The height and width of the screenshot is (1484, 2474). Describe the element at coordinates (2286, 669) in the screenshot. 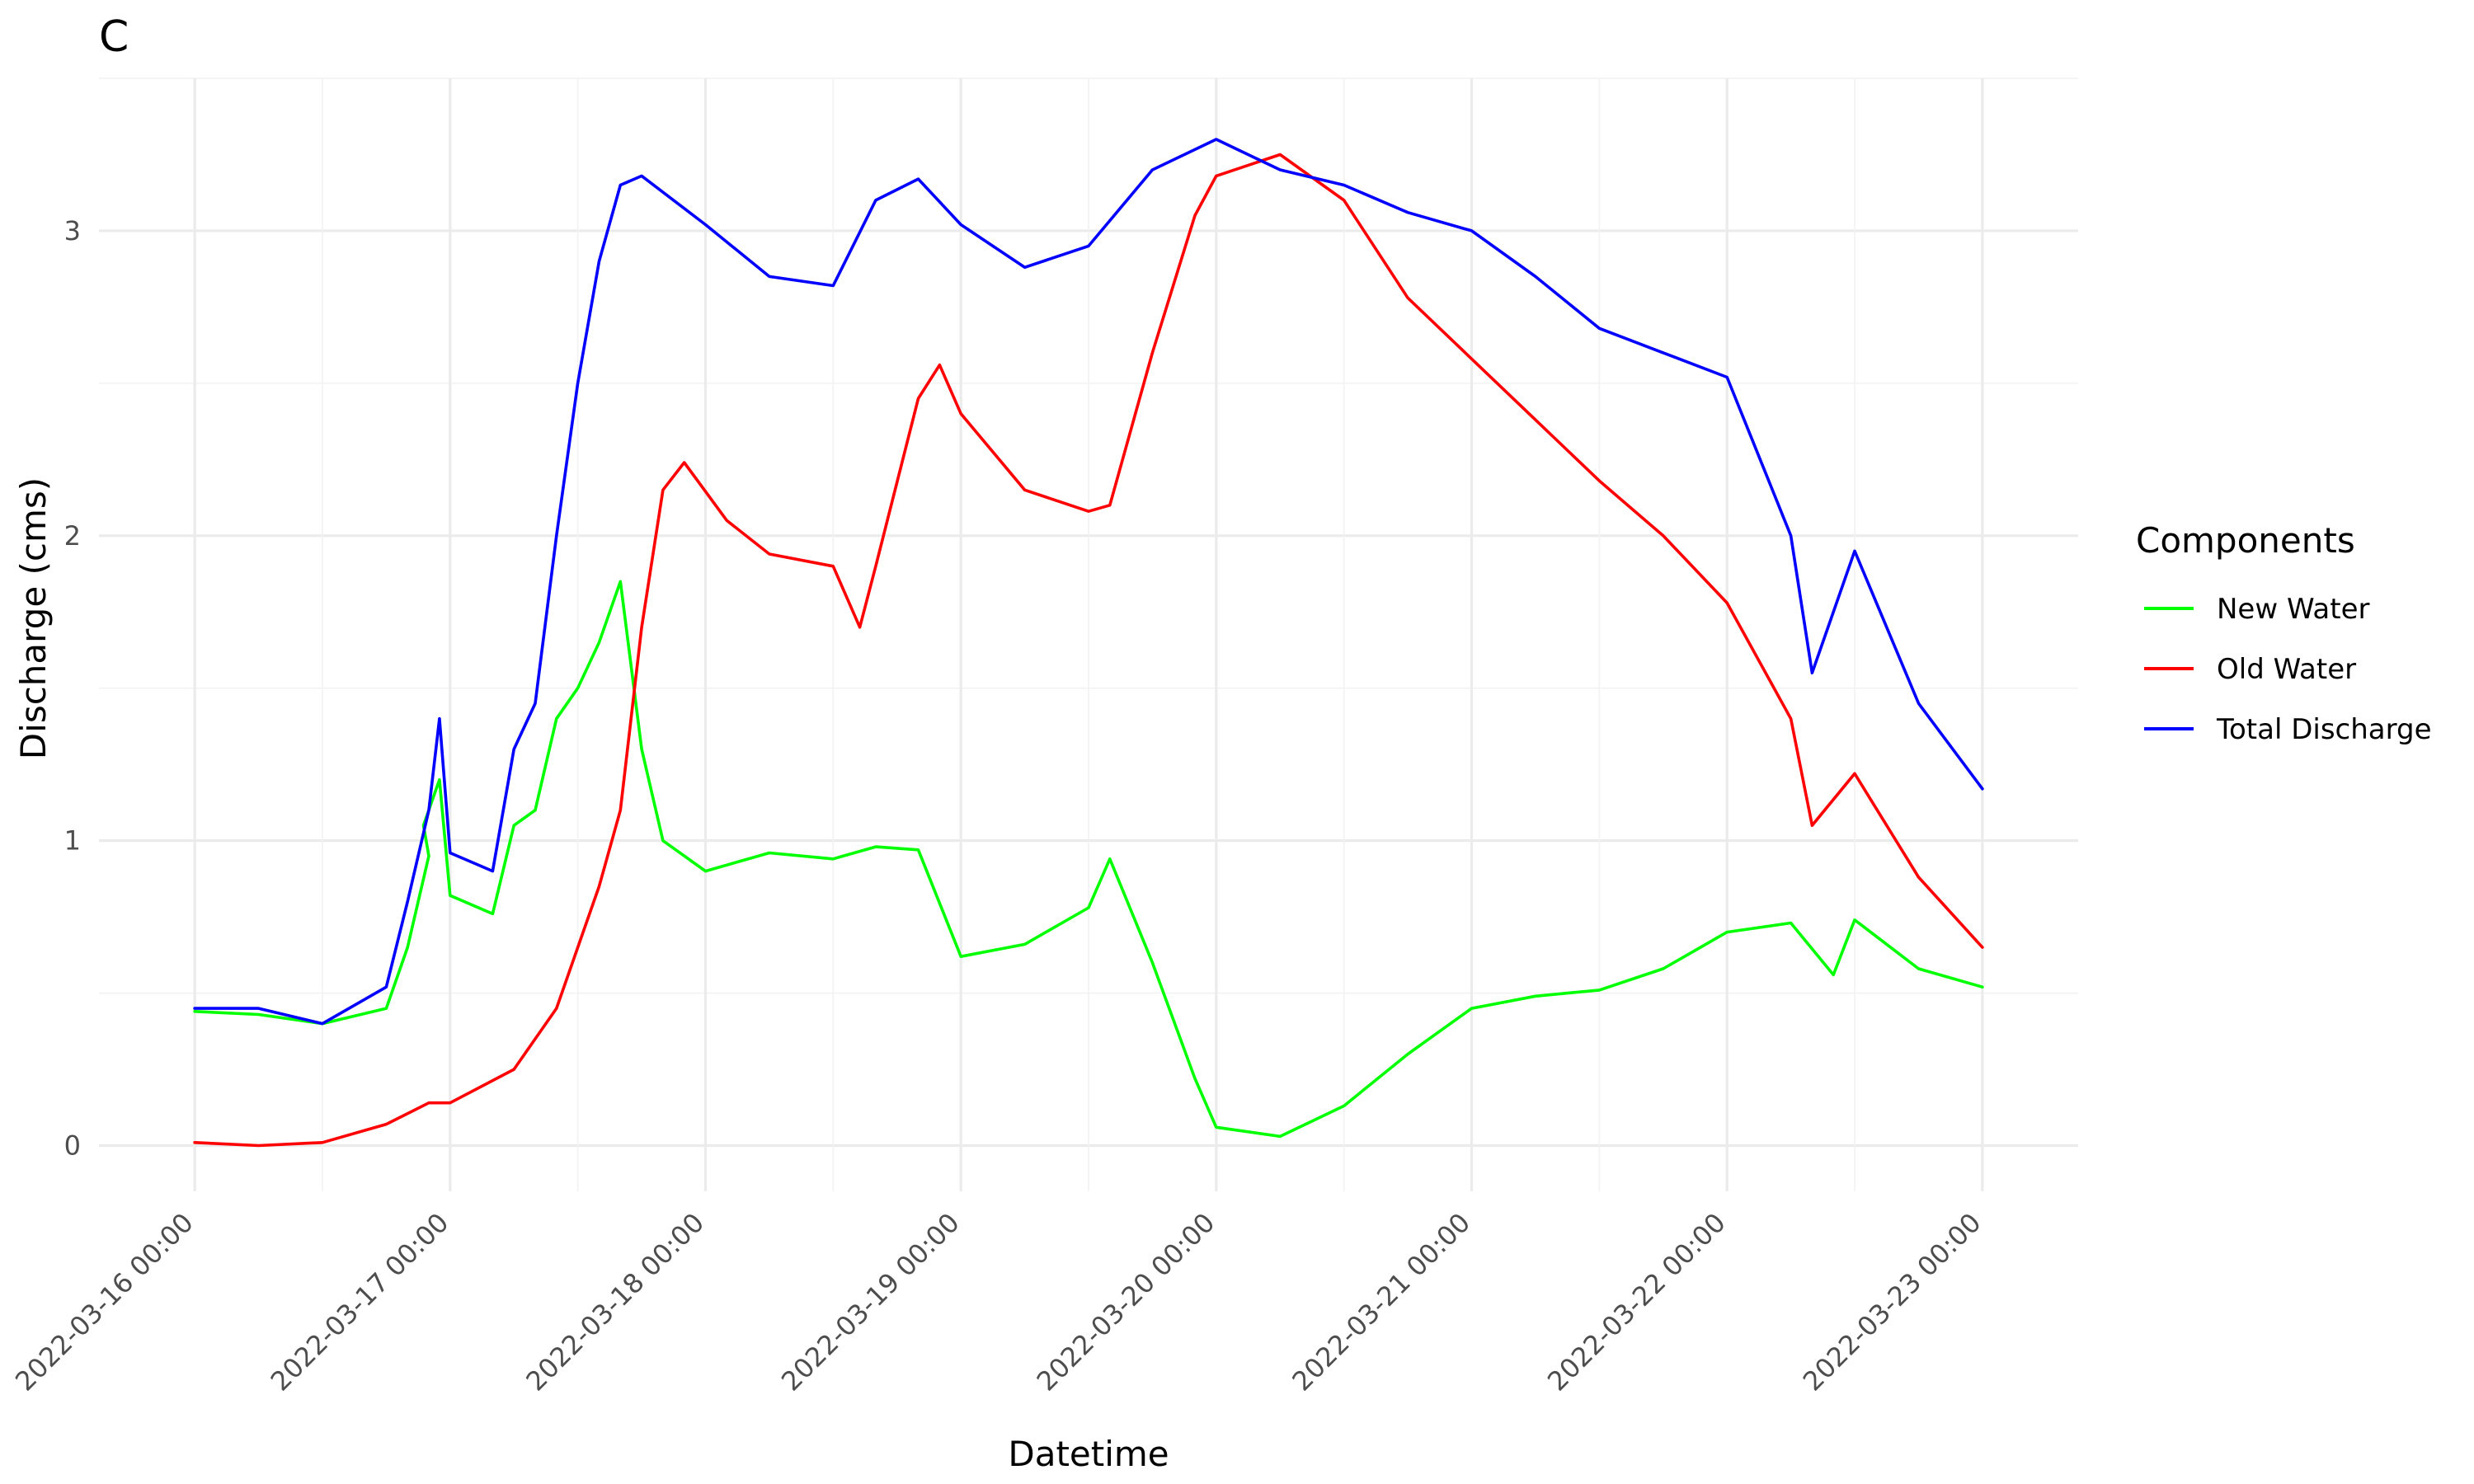

I see `legend-label: Old Water` at that location.